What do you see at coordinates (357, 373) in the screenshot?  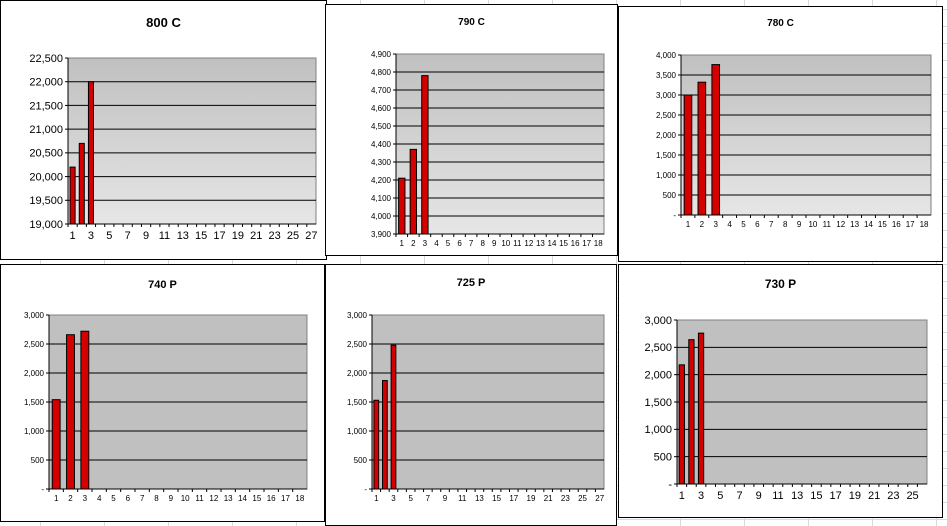 I see `y-tick-label: 2,000` at bounding box center [357, 373].